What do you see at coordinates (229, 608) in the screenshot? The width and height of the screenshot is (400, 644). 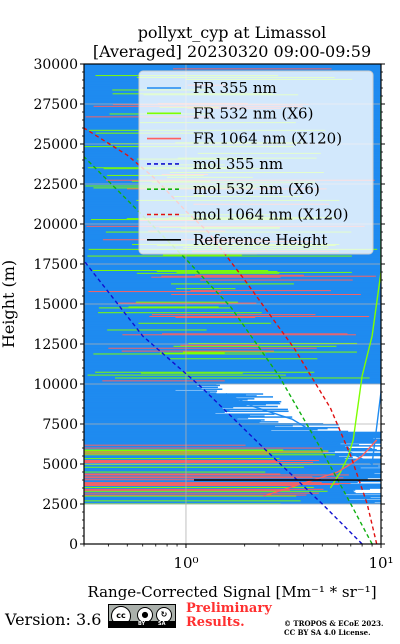 I see `preliminary-line1: Preliminary` at bounding box center [229, 608].